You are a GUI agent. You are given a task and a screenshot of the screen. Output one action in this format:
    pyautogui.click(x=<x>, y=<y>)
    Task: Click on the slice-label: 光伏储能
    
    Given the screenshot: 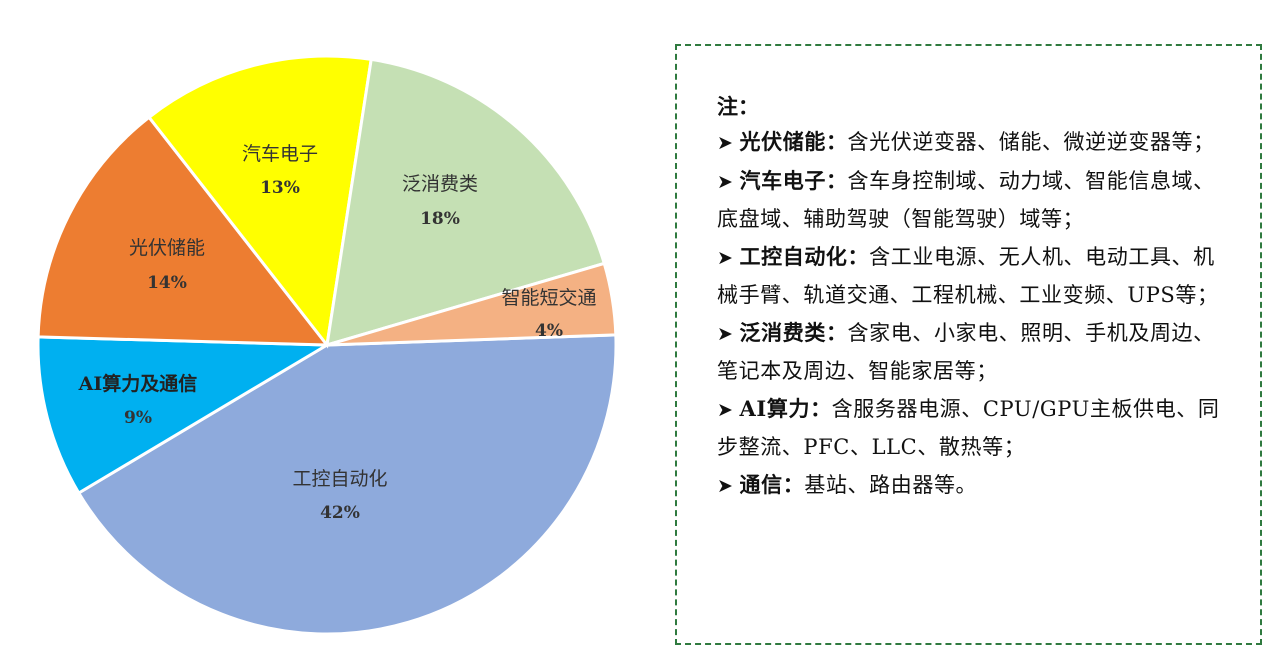 What is the action you would take?
    pyautogui.click(x=167, y=248)
    